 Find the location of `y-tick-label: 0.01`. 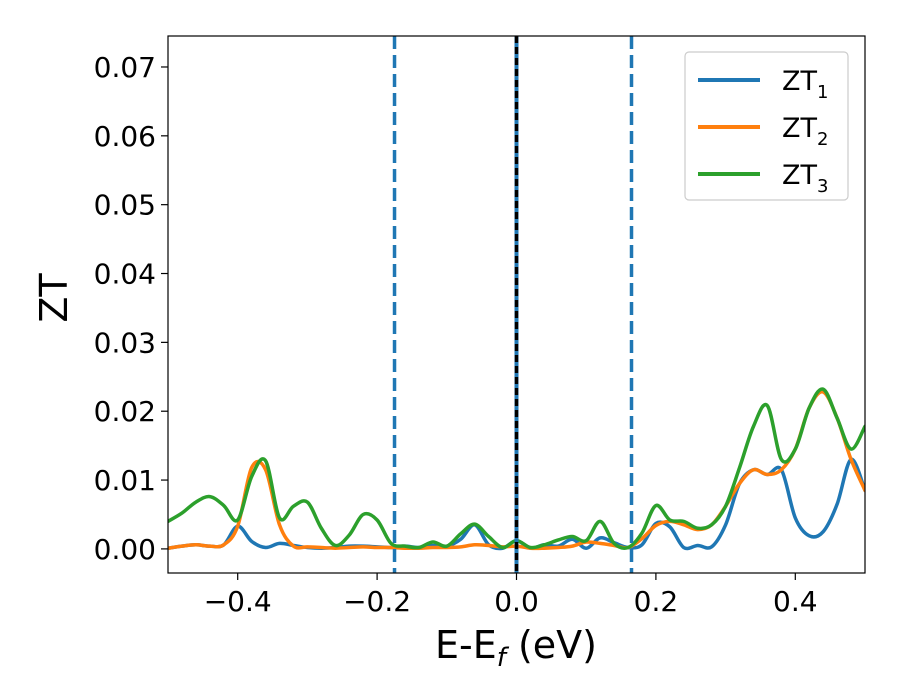

y-tick-label: 0.01 is located at coordinates (125, 480).